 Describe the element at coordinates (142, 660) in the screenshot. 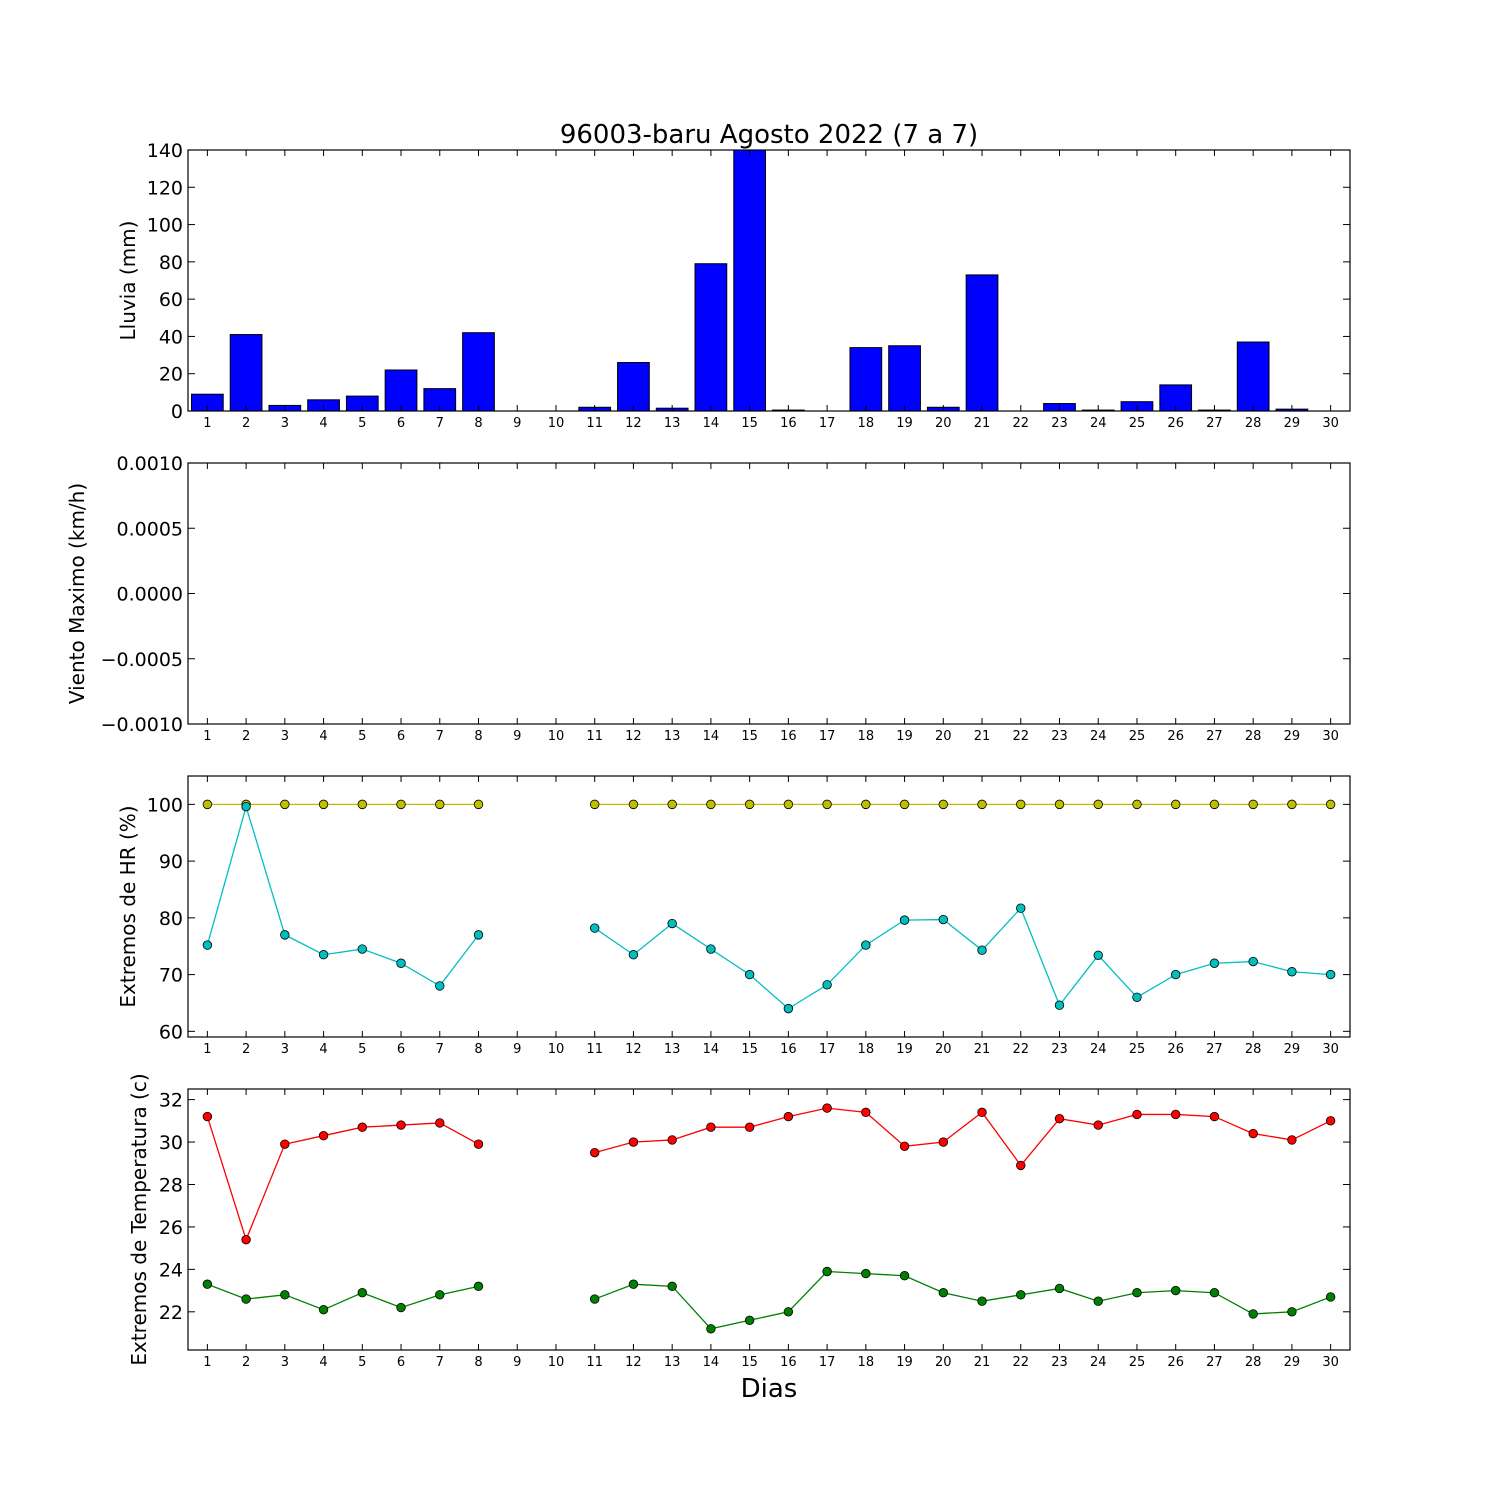

I see `y-tick-label: −0.0005` at that location.